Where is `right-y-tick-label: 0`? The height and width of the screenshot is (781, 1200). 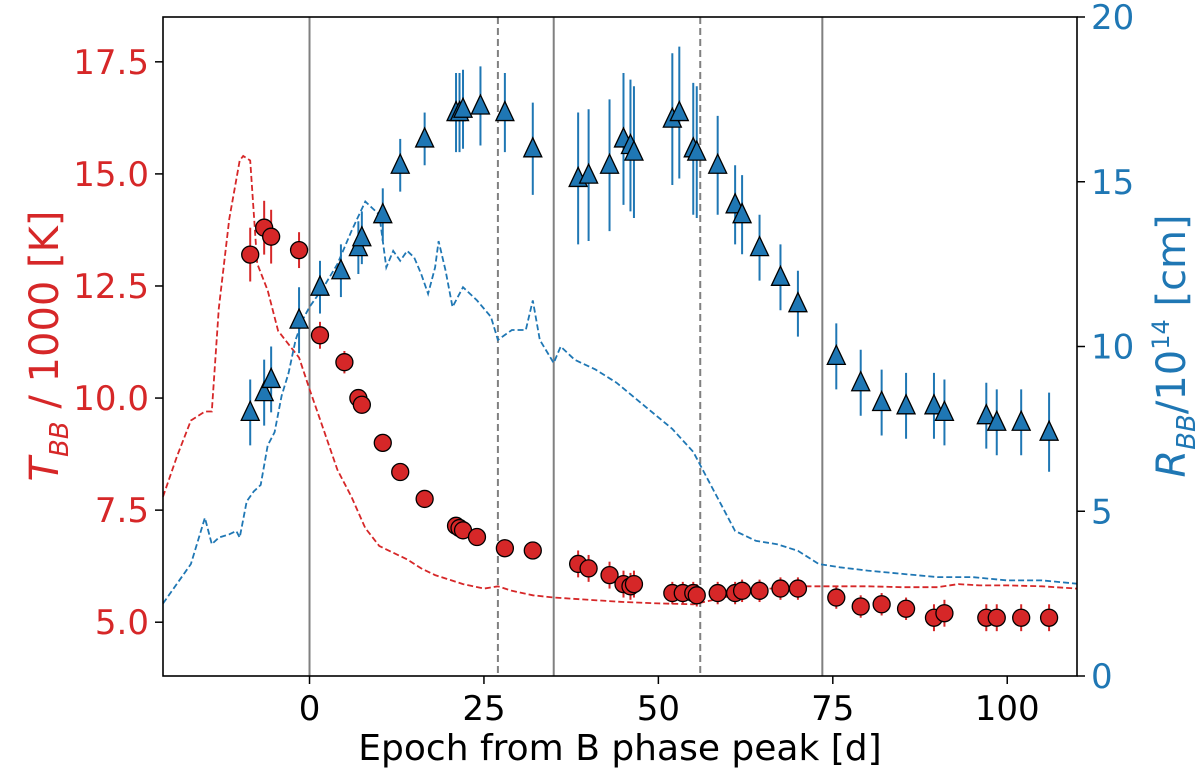 right-y-tick-label: 0 is located at coordinates (1102, 677).